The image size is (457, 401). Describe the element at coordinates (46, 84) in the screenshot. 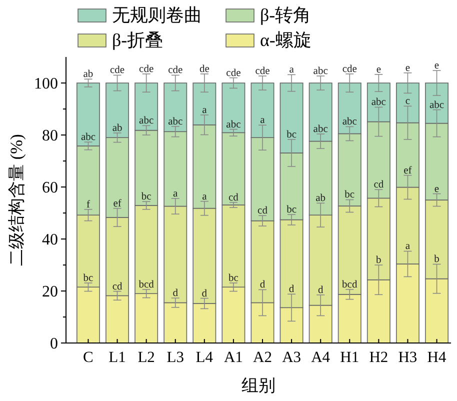

I see `y-tick-label: 100` at that location.